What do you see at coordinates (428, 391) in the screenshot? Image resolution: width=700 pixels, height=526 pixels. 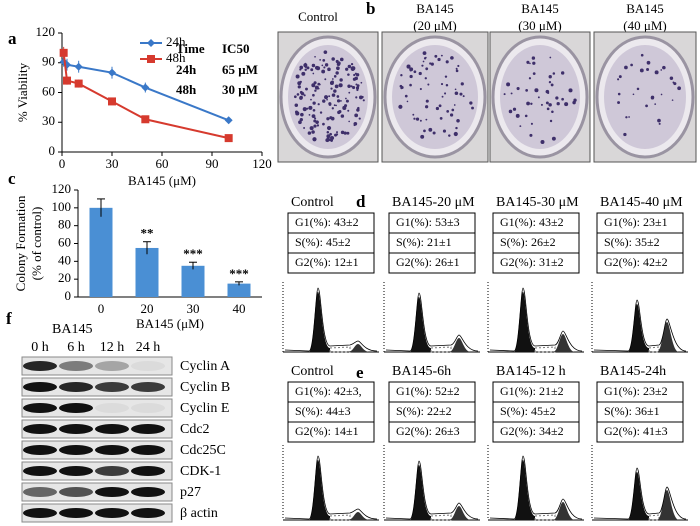 I see `stat-text: G1(%): 52±2` at bounding box center [428, 391].